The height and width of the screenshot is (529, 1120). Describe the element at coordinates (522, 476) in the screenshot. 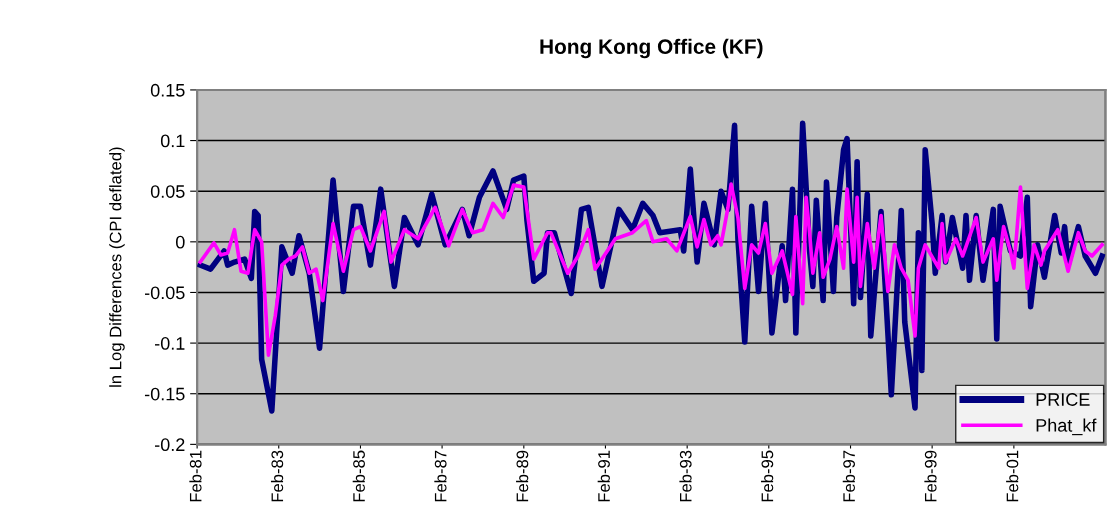

I see `x-tick-label: Feb-89` at that location.